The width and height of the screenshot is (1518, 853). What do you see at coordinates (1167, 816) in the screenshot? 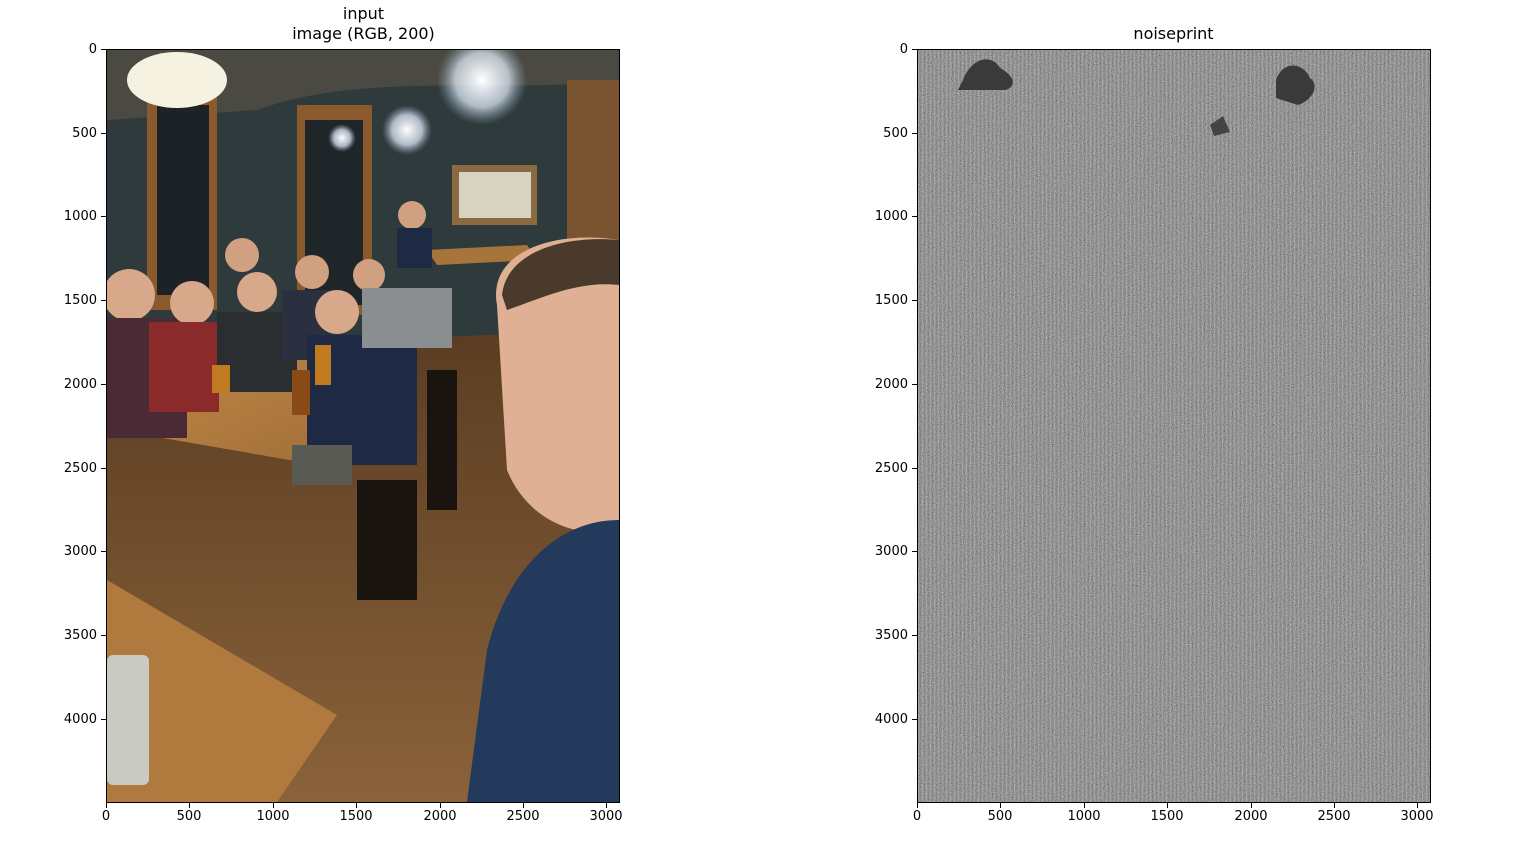
I see `noiseprint-xtick-label: 1500` at bounding box center [1167, 816].